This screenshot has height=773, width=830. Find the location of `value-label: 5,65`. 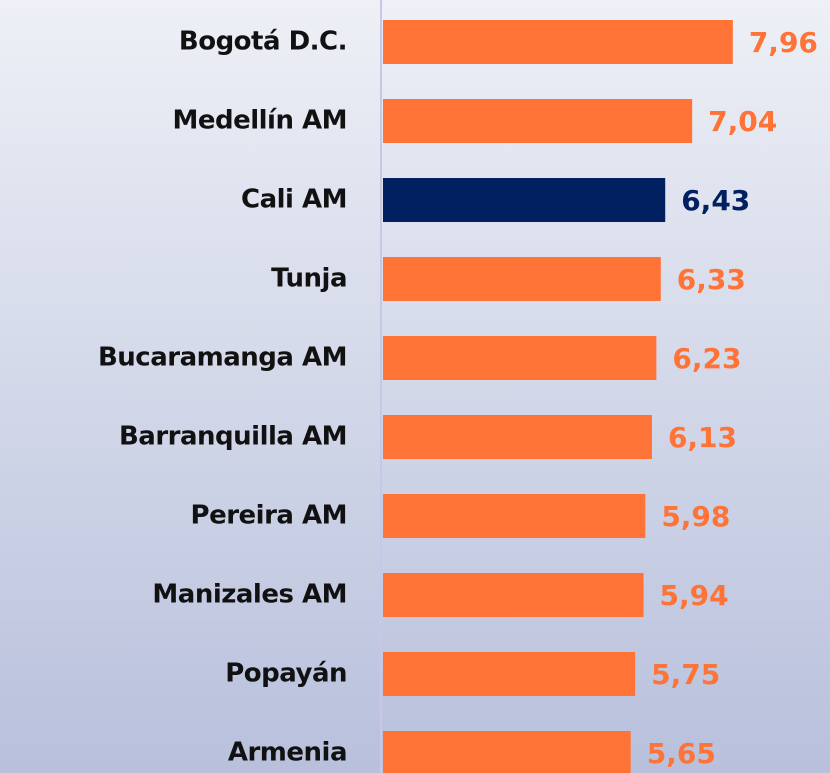

value-label: 5,65 is located at coordinates (681, 753).